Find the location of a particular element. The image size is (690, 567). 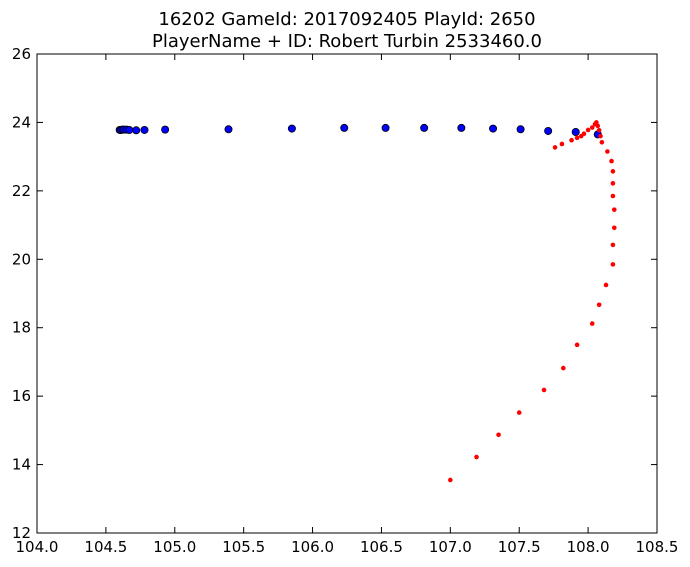

y-tick-label: 18 is located at coordinates (21, 328).